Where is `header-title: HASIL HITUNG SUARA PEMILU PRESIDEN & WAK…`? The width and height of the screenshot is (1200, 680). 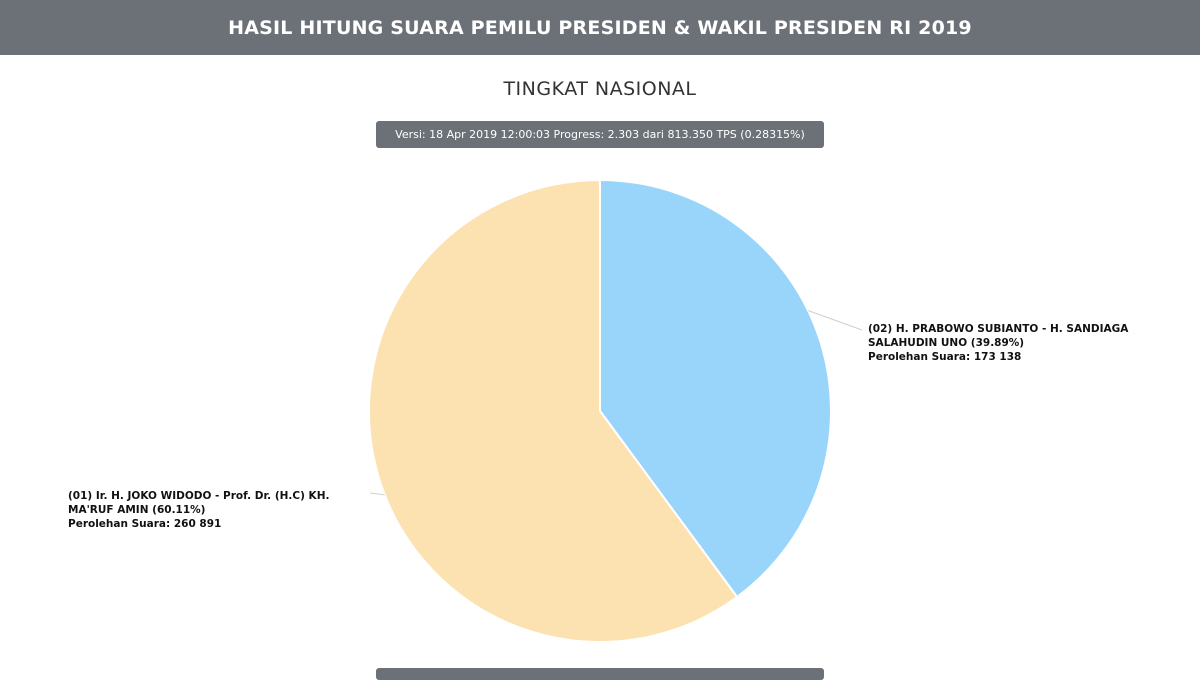 header-title: HASIL HITUNG SUARA PEMILU PRESIDEN & WAK… is located at coordinates (600, 27).